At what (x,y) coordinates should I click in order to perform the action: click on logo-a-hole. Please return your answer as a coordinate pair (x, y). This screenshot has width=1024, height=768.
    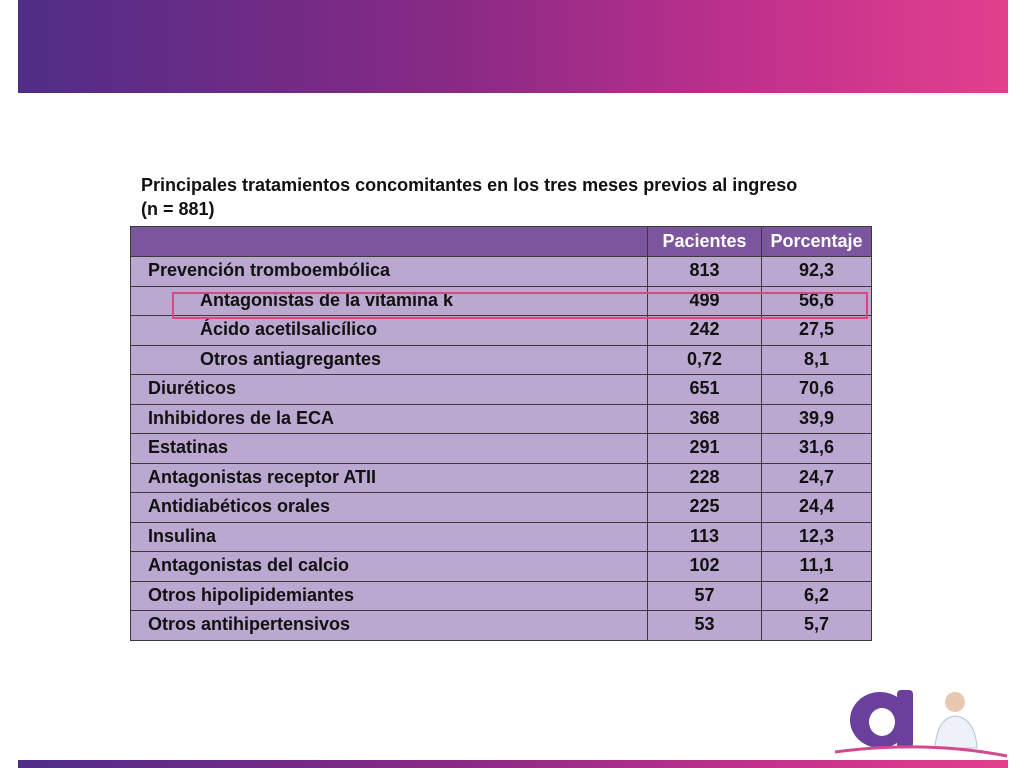
    Looking at the image, I should click on (882, 722).